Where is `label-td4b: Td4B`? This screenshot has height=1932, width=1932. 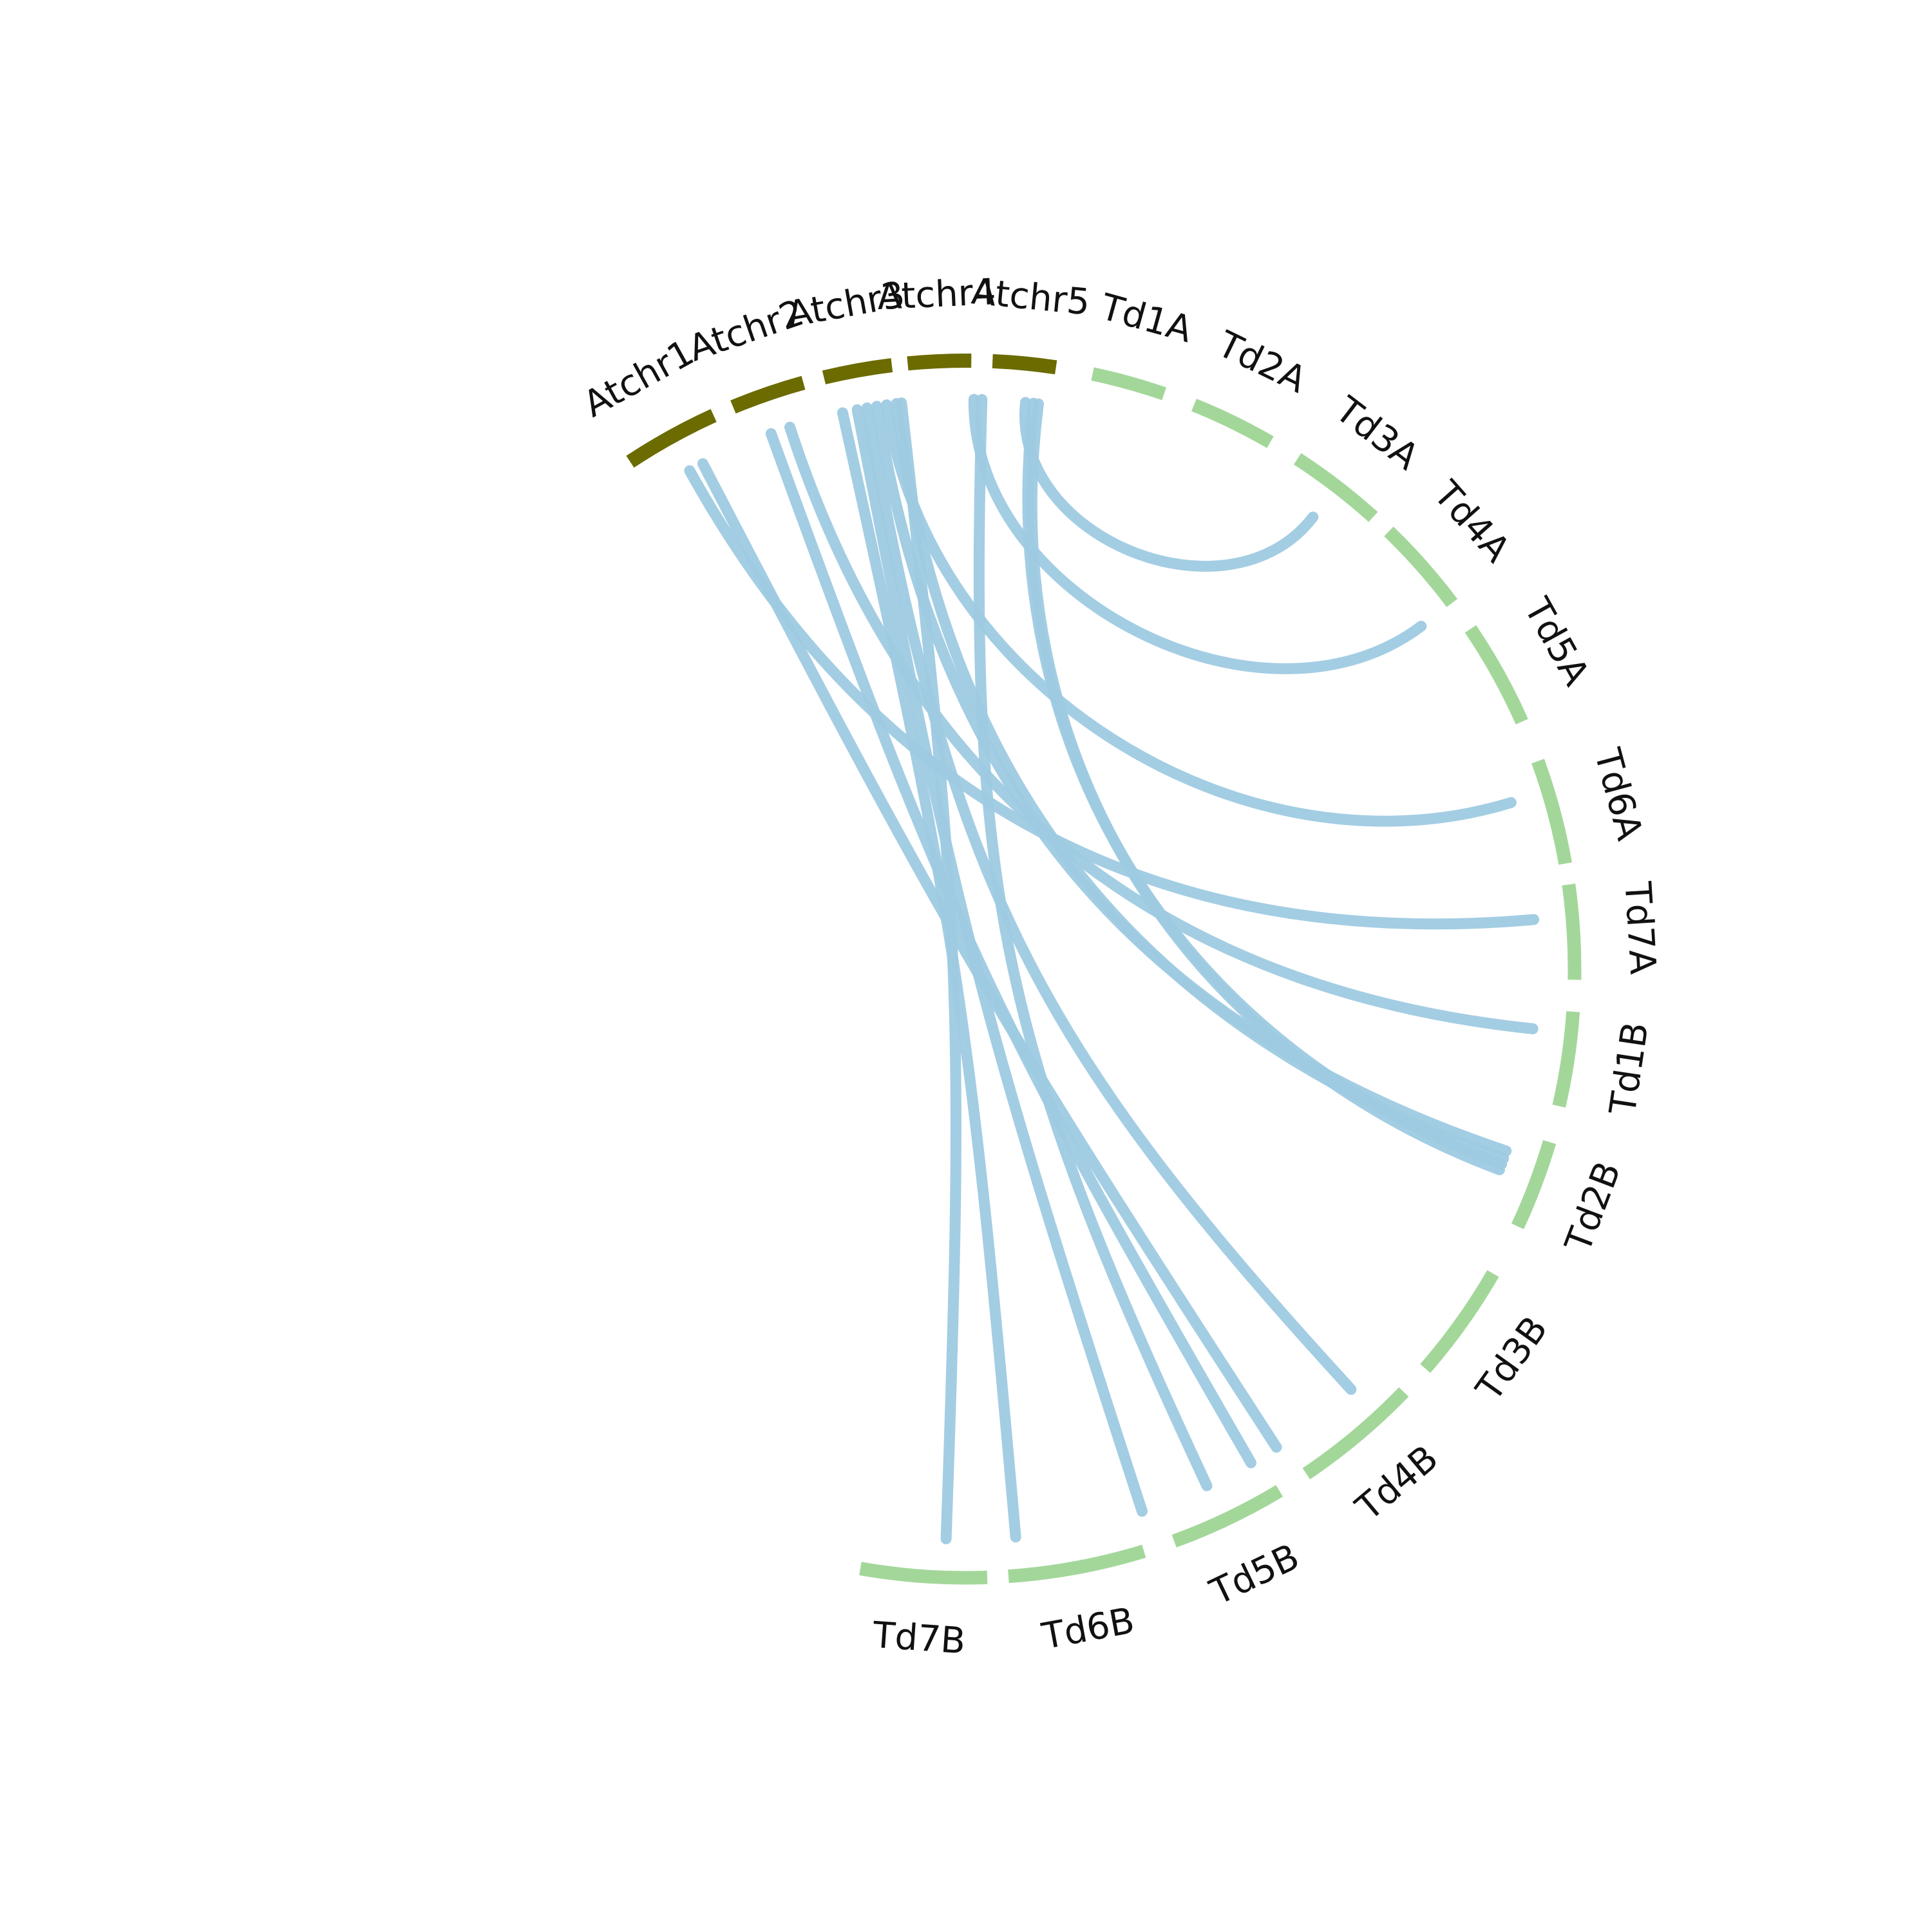
label-td4b: Td4B is located at coordinates (1397, 1483).